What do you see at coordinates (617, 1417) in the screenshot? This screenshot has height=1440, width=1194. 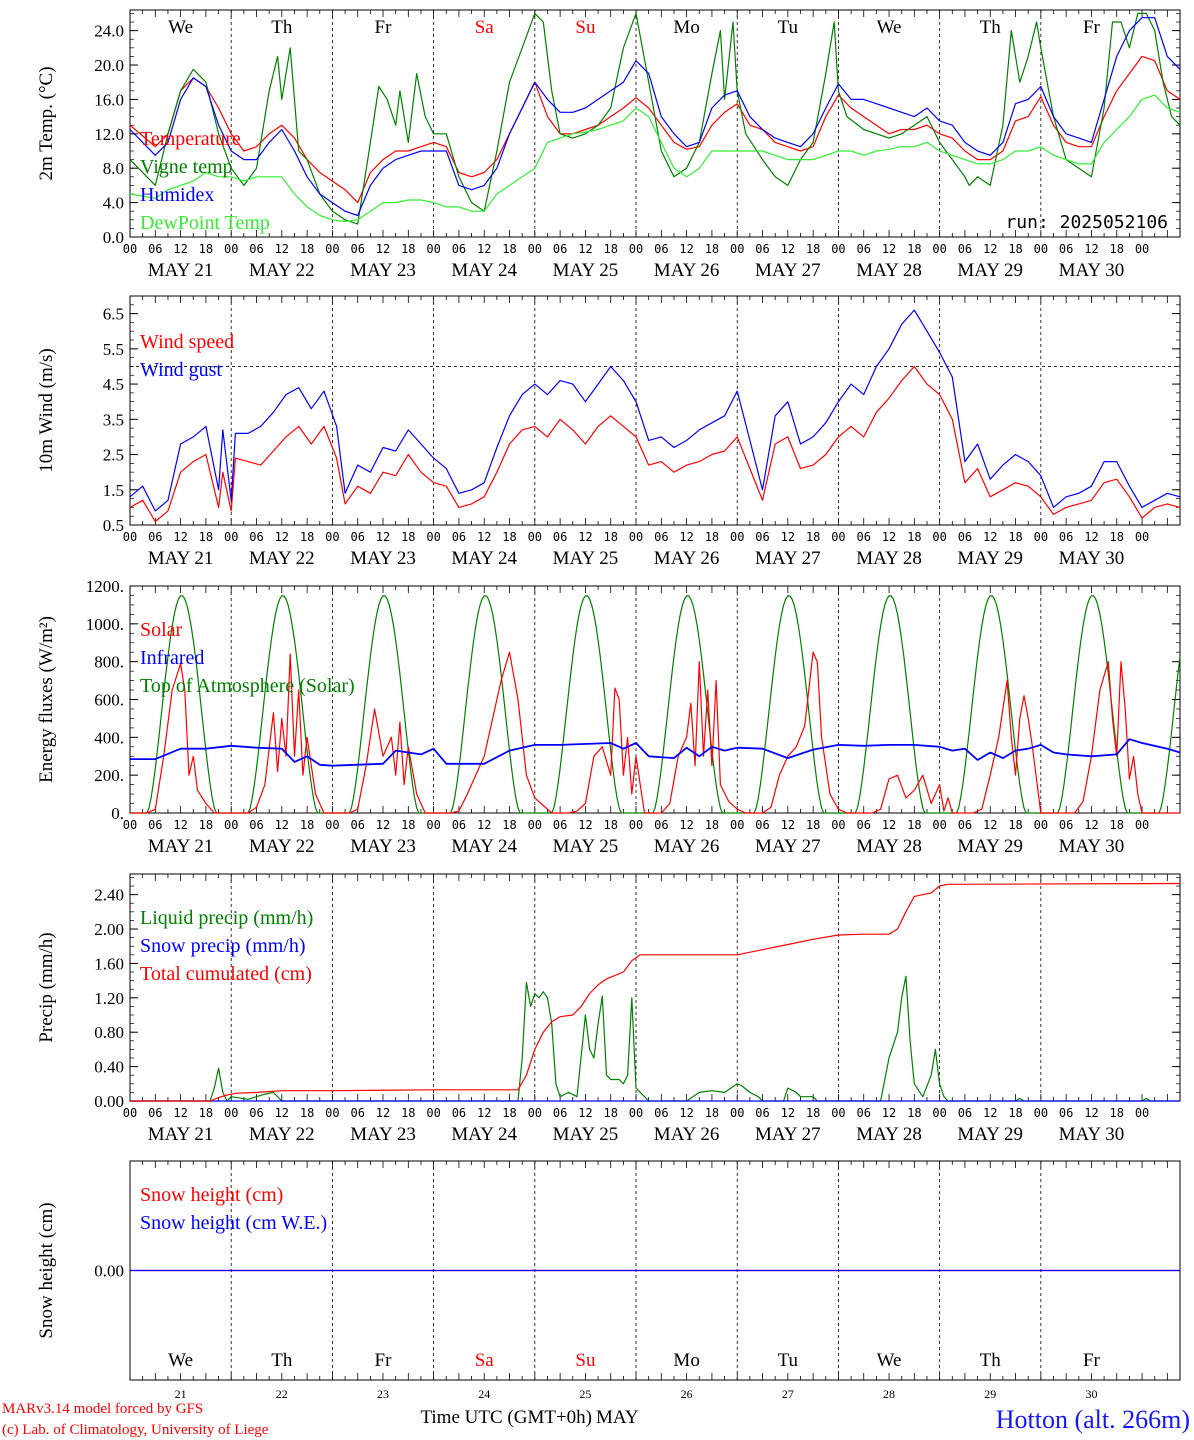 I see `month-label: MAY` at bounding box center [617, 1417].